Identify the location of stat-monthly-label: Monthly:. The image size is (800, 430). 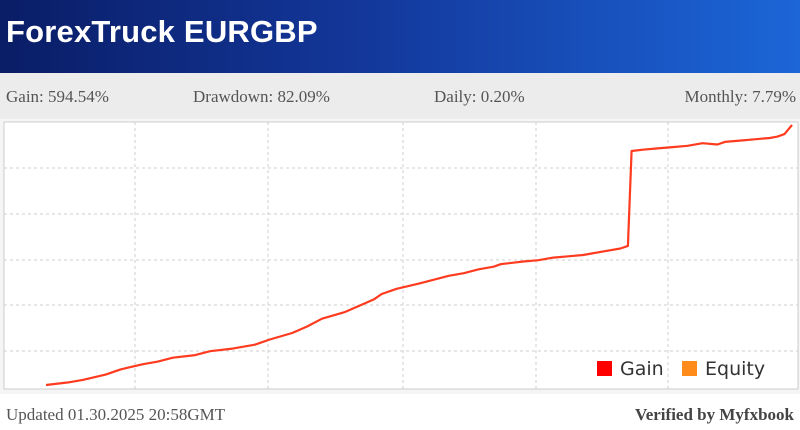
(716, 96).